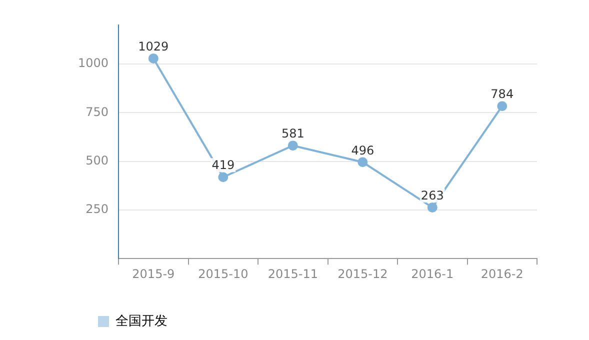 The height and width of the screenshot is (340, 589). Describe the element at coordinates (363, 273) in the screenshot. I see `x-tick-label: 2015-12` at that location.